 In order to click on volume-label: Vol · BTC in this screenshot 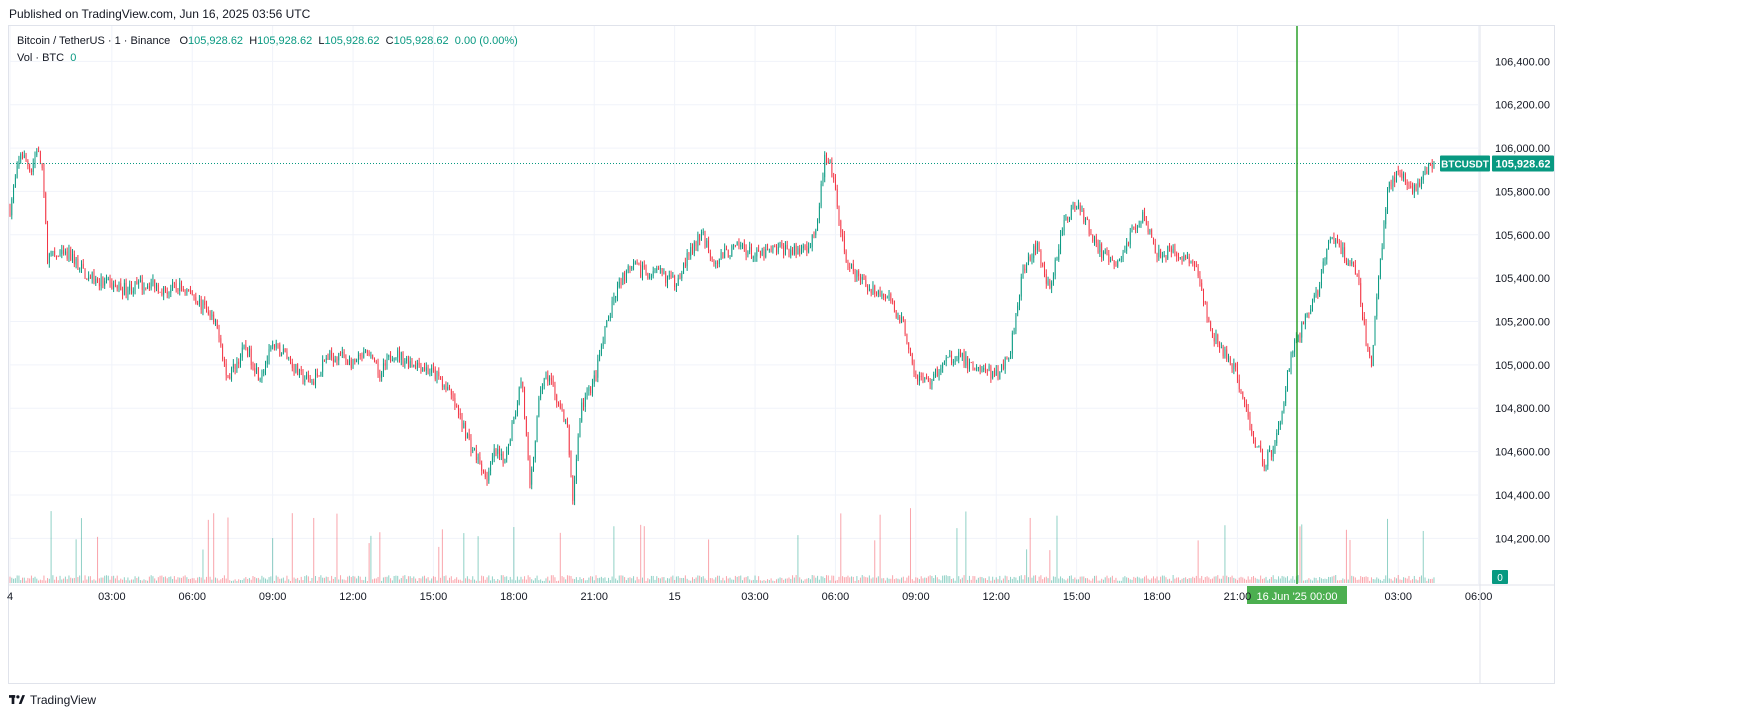, I will do `click(41, 58)`.